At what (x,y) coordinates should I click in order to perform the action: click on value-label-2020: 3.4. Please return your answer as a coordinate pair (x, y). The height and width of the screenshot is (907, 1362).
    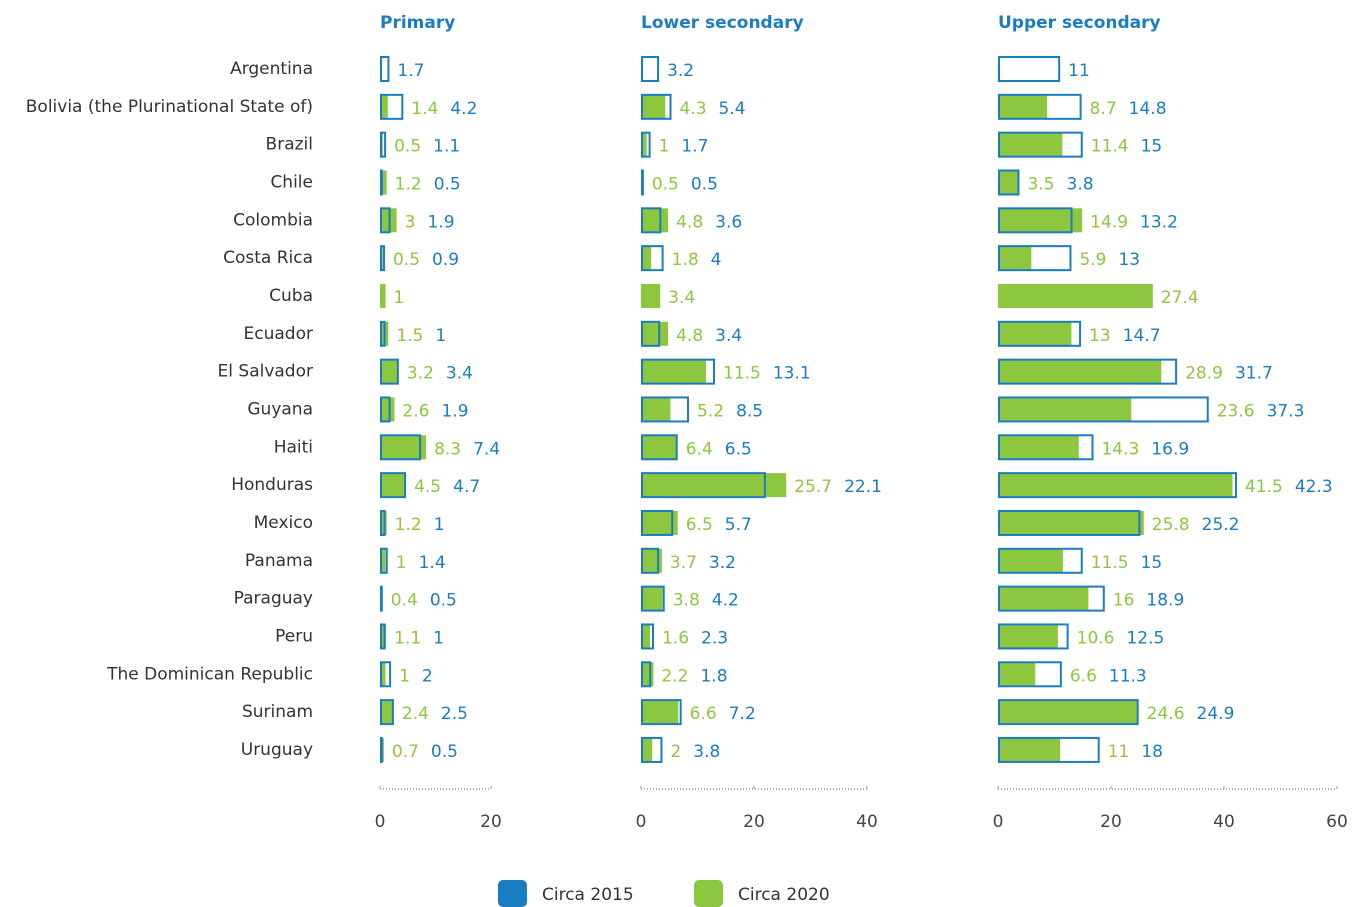
    Looking at the image, I should click on (681, 298).